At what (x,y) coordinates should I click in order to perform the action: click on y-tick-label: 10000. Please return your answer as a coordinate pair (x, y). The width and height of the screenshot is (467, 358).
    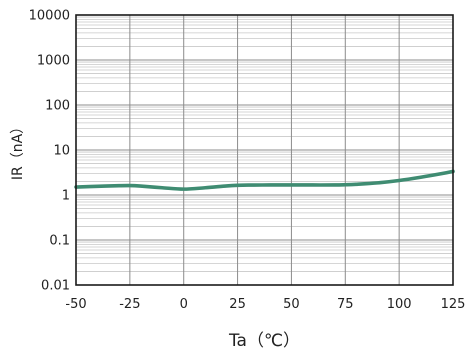
    Looking at the image, I should click on (49, 16).